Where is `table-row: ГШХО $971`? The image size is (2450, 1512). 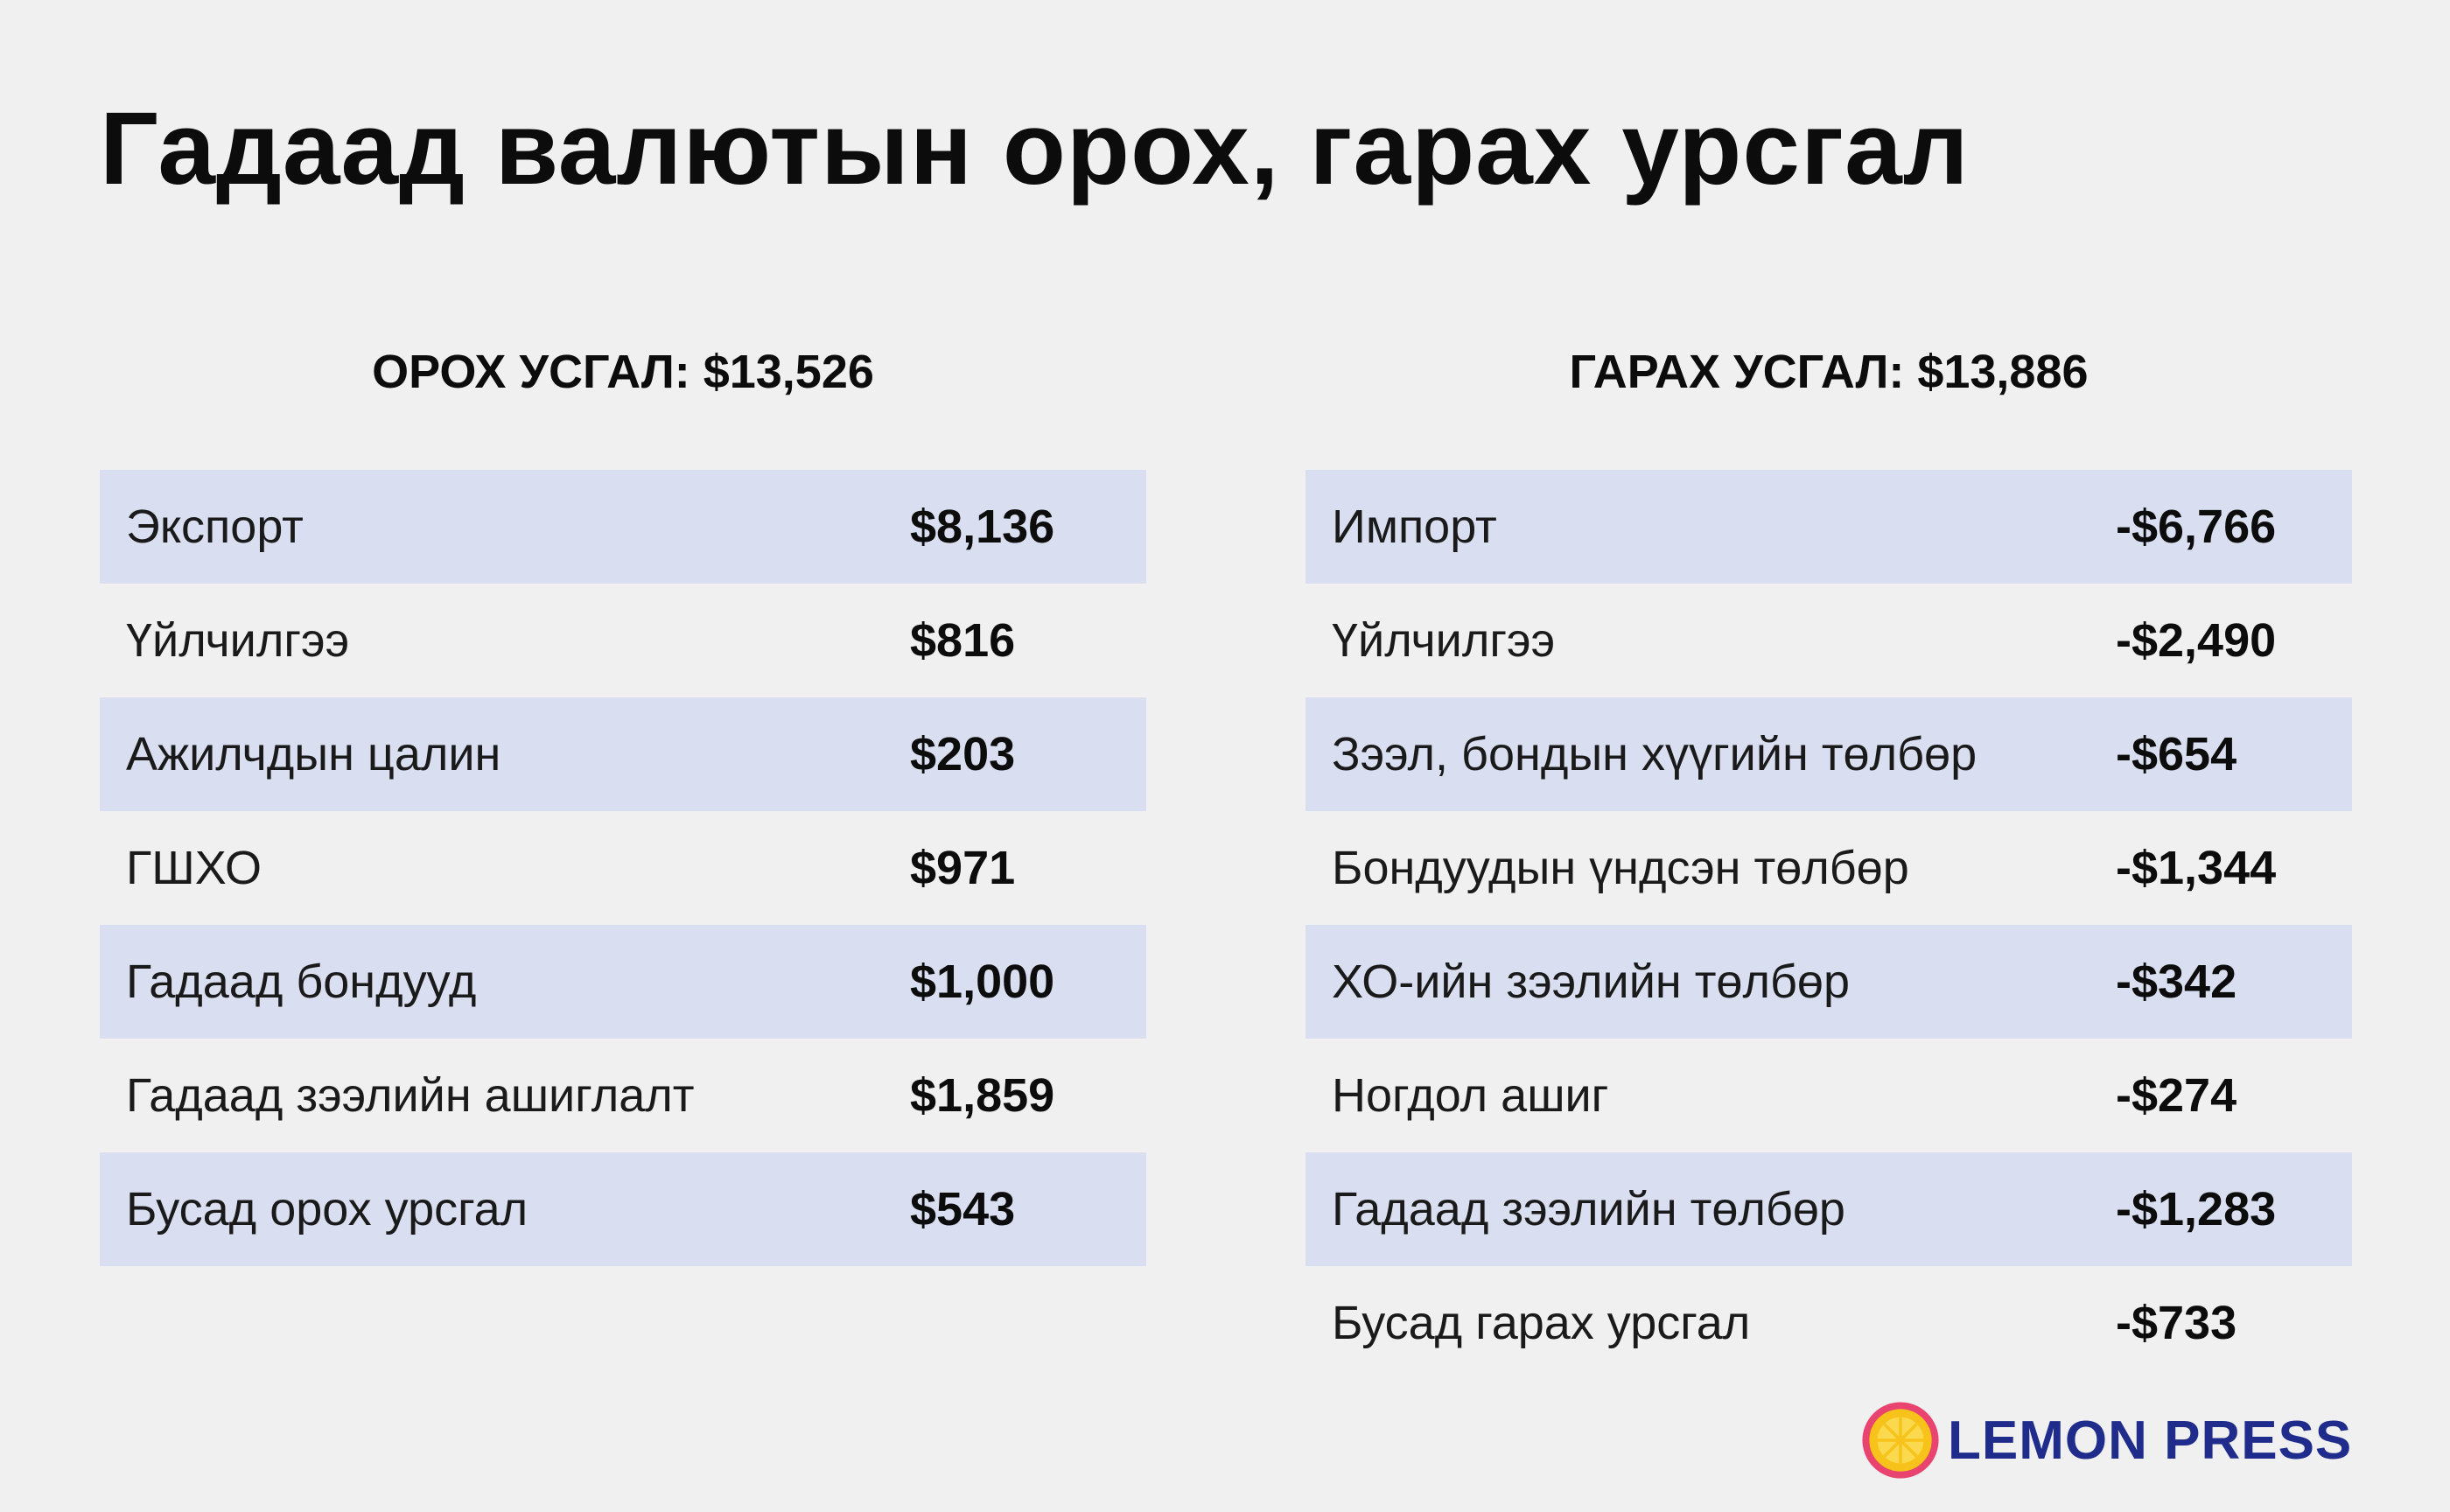
table-row: ГШХО $971 is located at coordinates (623, 868).